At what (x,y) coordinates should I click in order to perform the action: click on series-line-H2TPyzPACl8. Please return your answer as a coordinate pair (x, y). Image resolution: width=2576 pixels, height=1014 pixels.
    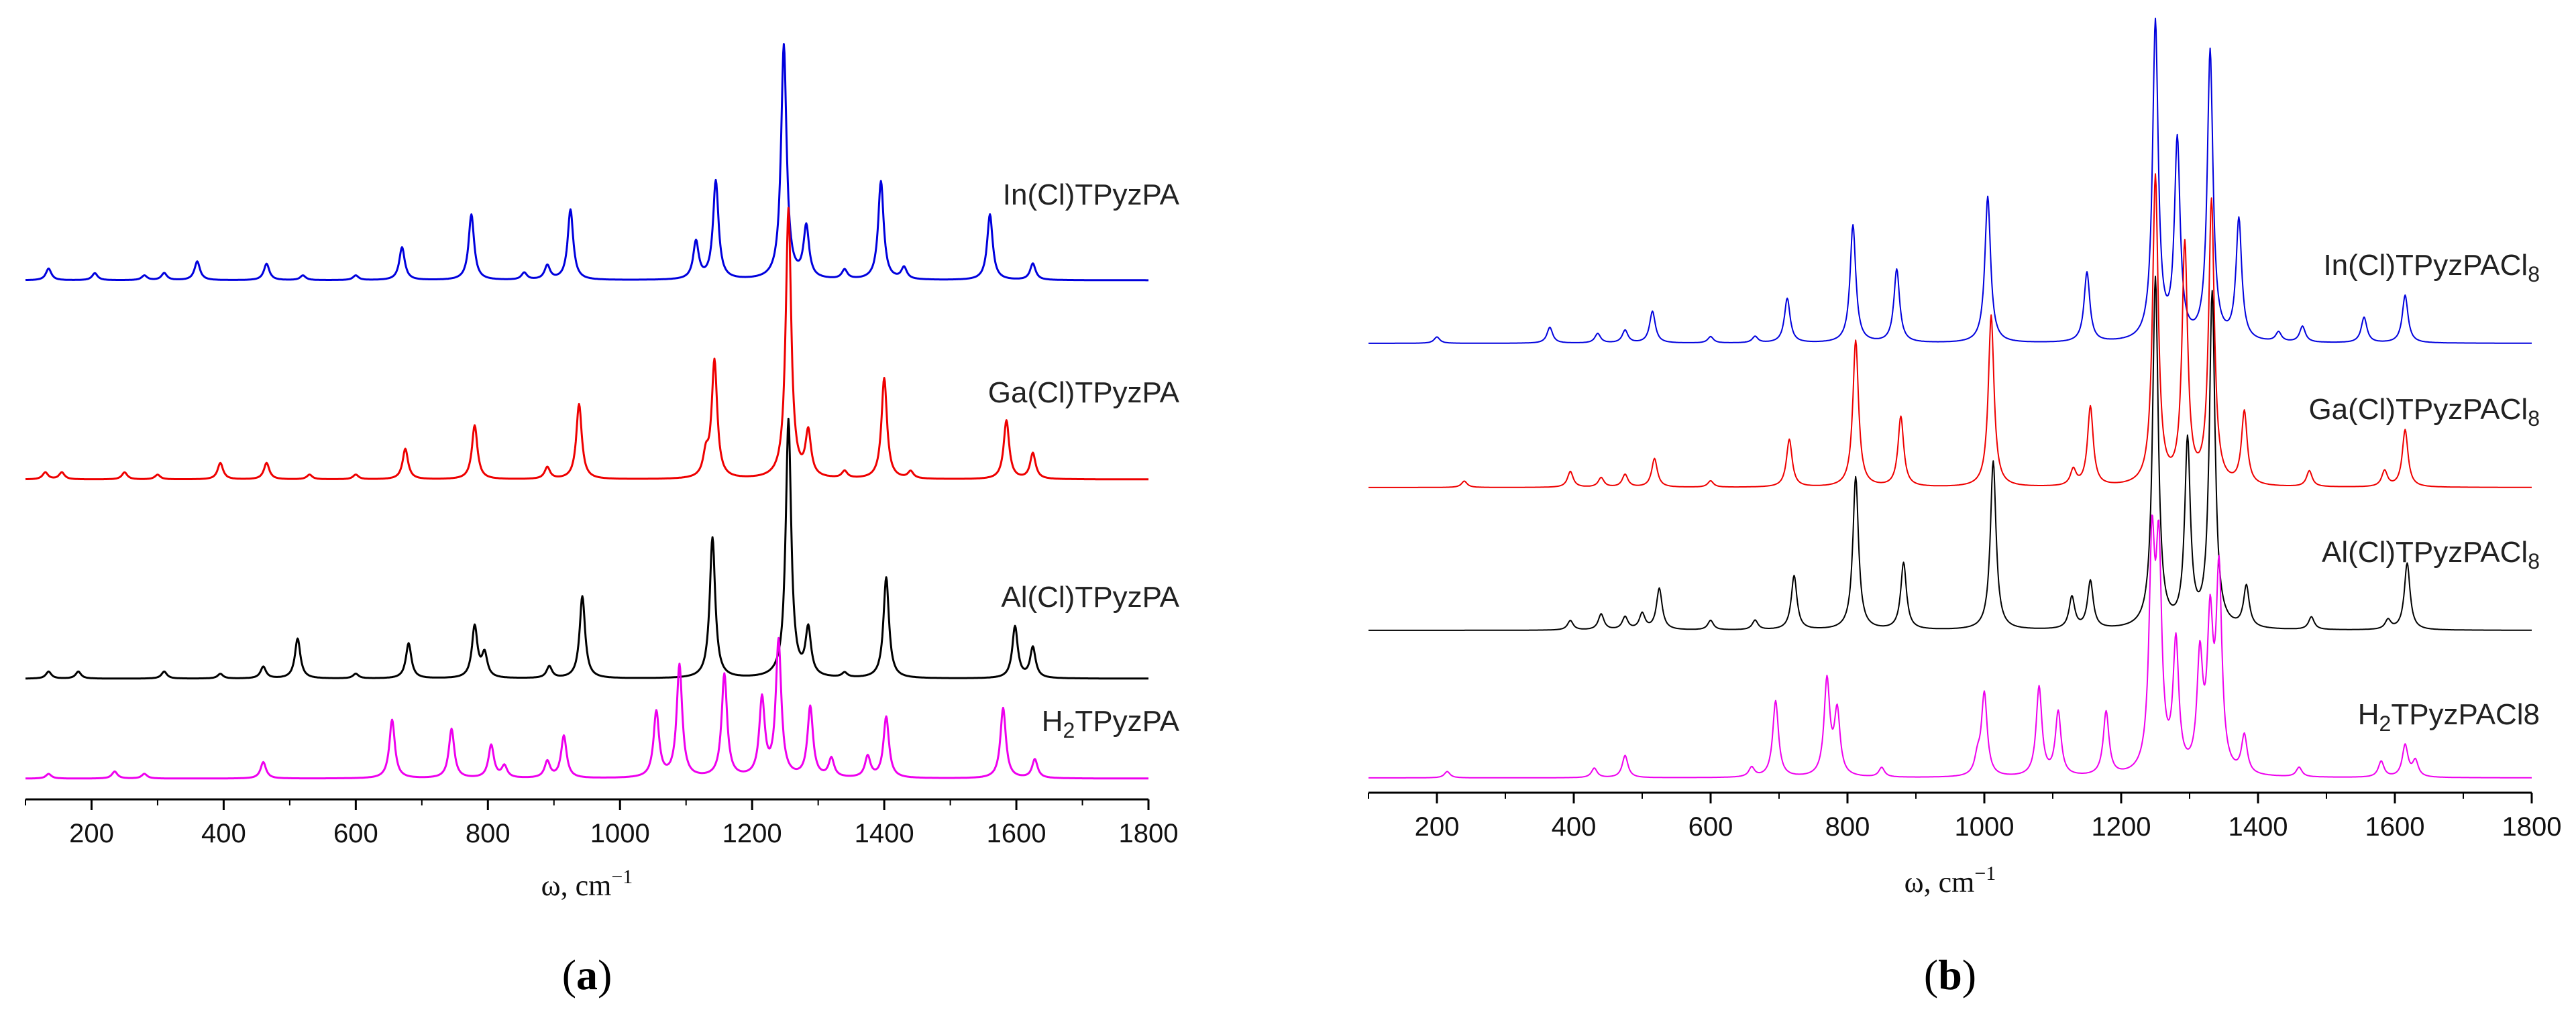
    Looking at the image, I should click on (1950, 646).